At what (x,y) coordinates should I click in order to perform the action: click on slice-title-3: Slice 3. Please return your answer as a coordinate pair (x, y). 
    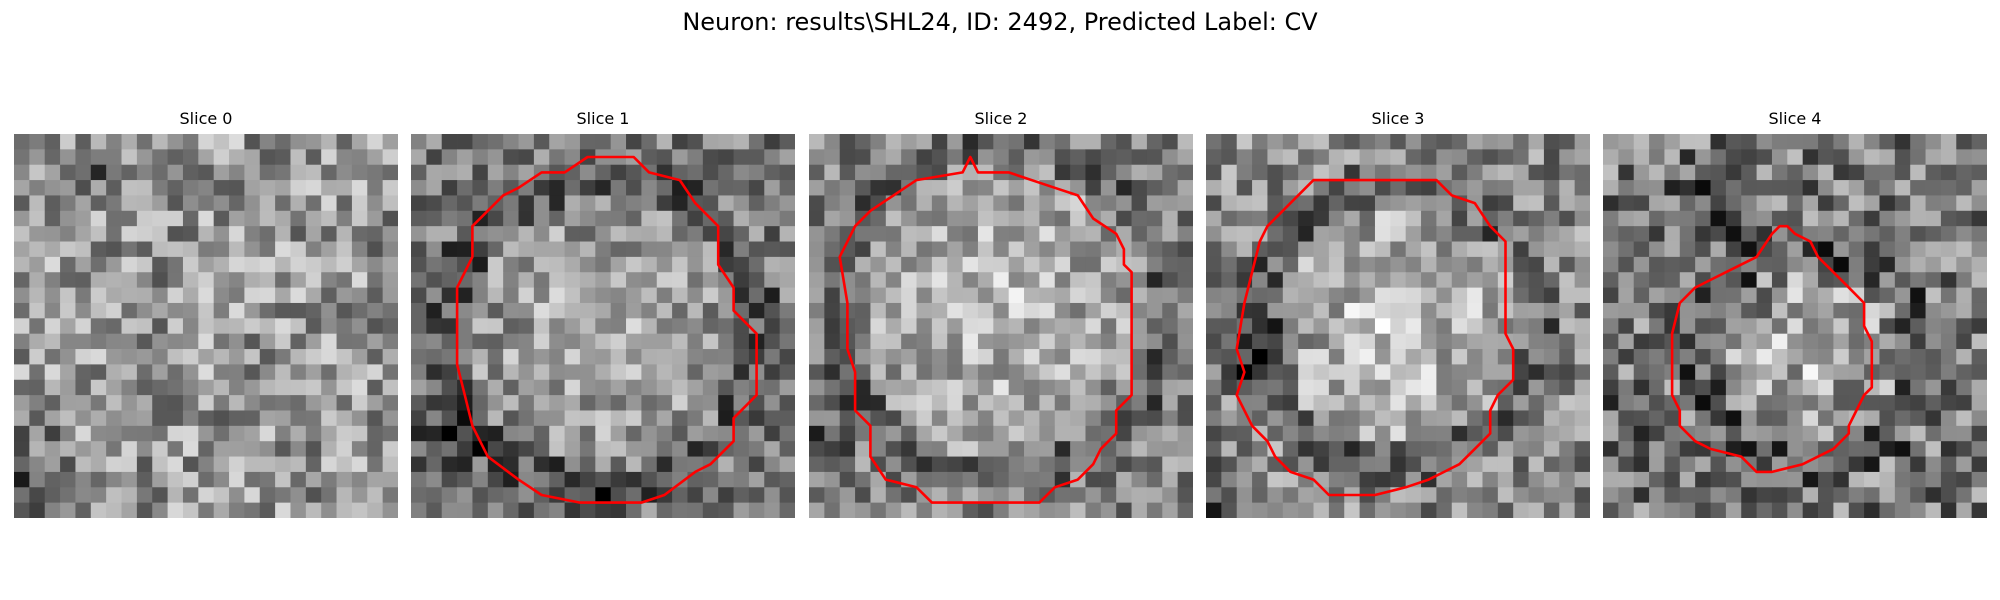
    Looking at the image, I should click on (1398, 118).